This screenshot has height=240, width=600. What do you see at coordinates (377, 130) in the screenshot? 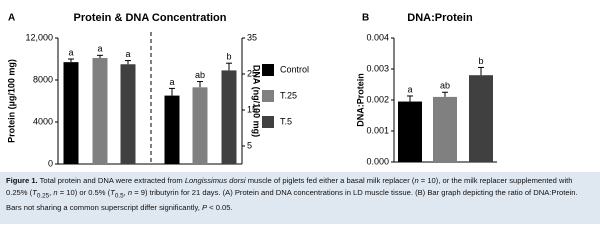
I see `y-tick-label: 0.001` at bounding box center [377, 130].